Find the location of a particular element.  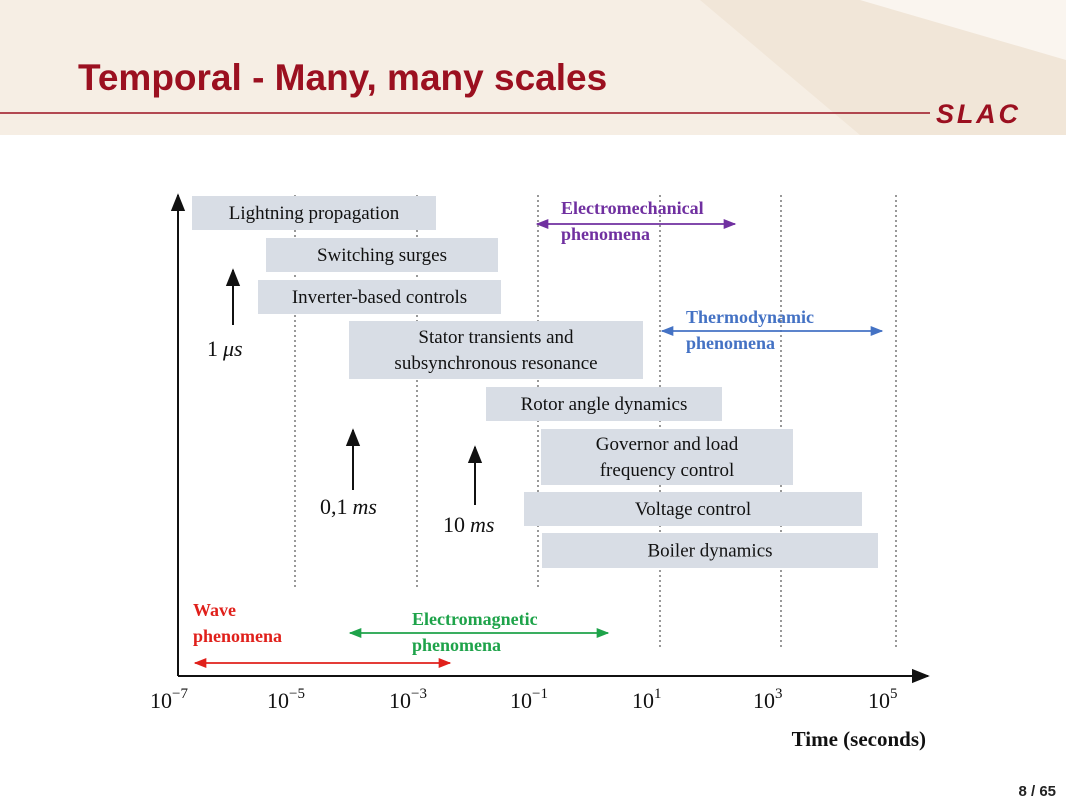

bar-label: Switching surges is located at coordinates (382, 255).